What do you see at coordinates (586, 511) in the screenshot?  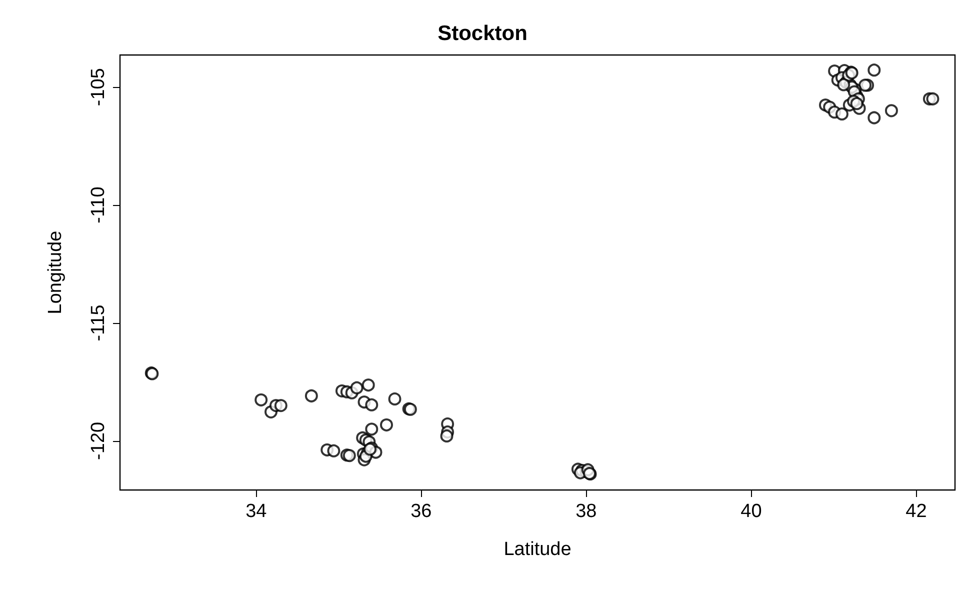 I see `x-tick-label: 38` at bounding box center [586, 511].